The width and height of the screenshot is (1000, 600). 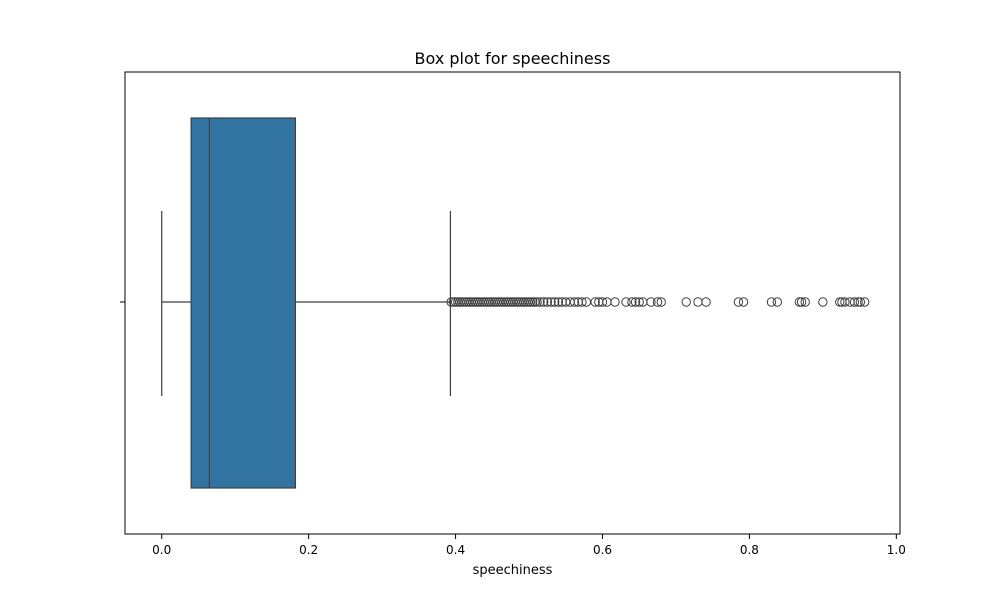 I want to click on x-axis-label: speechiness, so click(x=513, y=570).